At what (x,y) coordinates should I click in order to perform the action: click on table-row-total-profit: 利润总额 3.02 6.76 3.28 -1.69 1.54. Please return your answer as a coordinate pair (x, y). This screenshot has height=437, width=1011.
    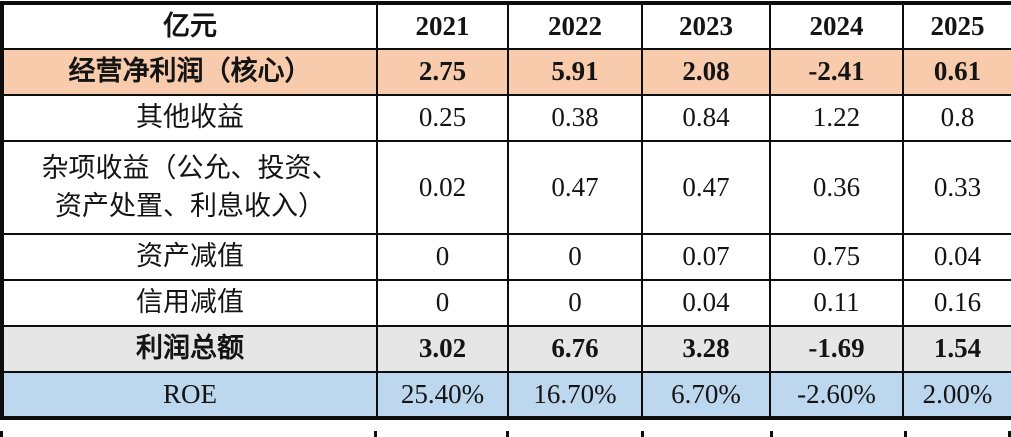
    Looking at the image, I should click on (506, 349).